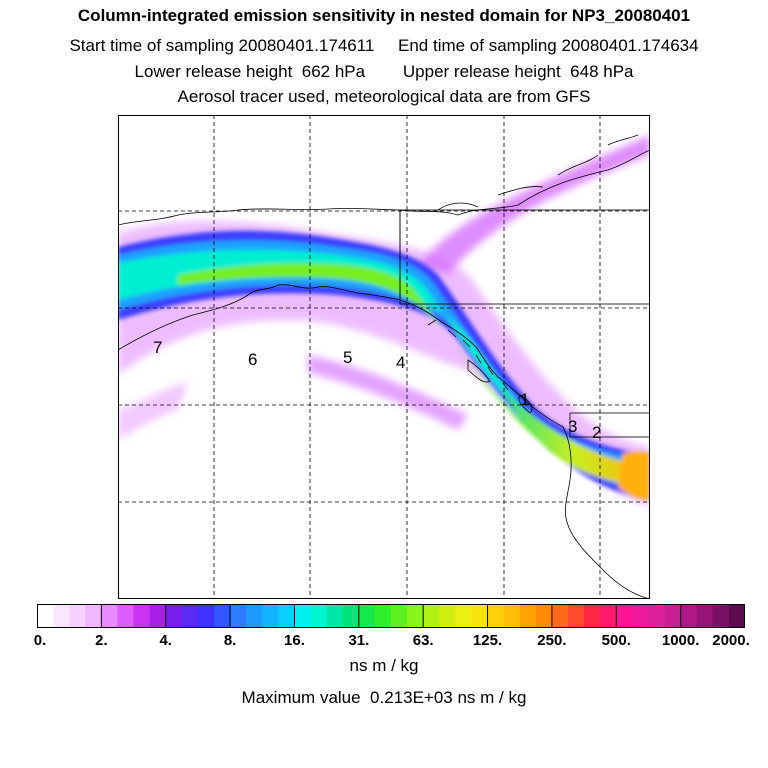 The image size is (768, 768). Describe the element at coordinates (596, 432) in the screenshot. I see `release-point-2: 2` at that location.